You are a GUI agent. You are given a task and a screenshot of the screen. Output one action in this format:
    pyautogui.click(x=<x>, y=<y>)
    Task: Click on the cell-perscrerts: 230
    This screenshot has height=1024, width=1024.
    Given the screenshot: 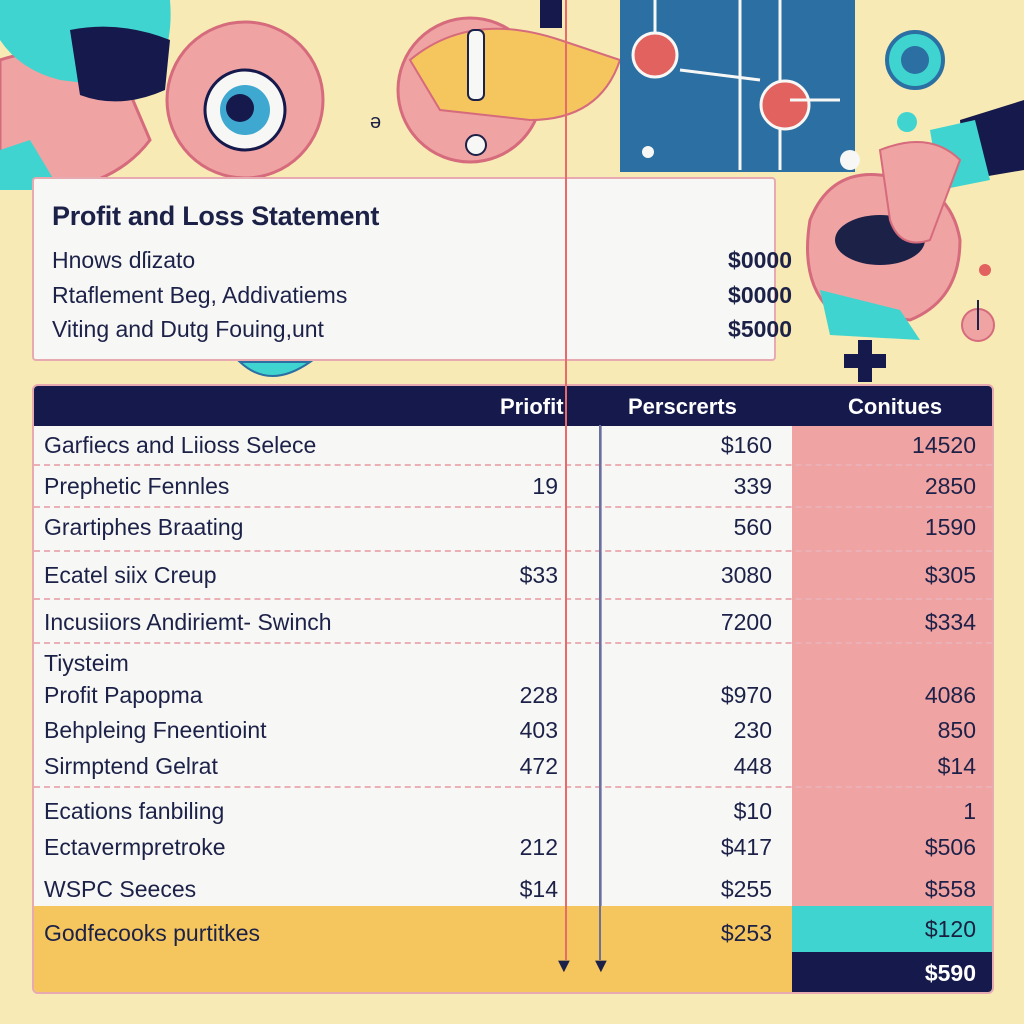 What is the action you would take?
    pyautogui.click(x=752, y=730)
    